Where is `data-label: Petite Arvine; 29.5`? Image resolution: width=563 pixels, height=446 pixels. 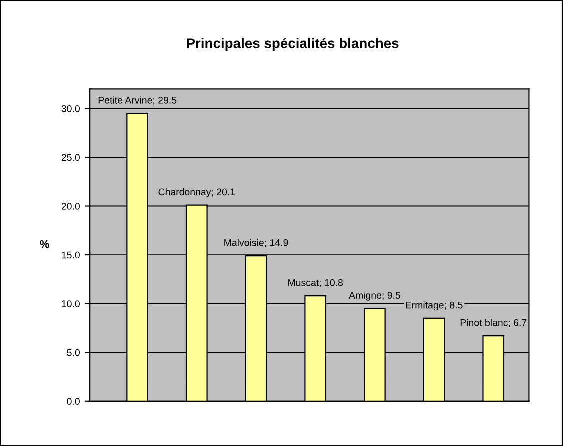
data-label: Petite Arvine; 29.5 is located at coordinates (137, 101).